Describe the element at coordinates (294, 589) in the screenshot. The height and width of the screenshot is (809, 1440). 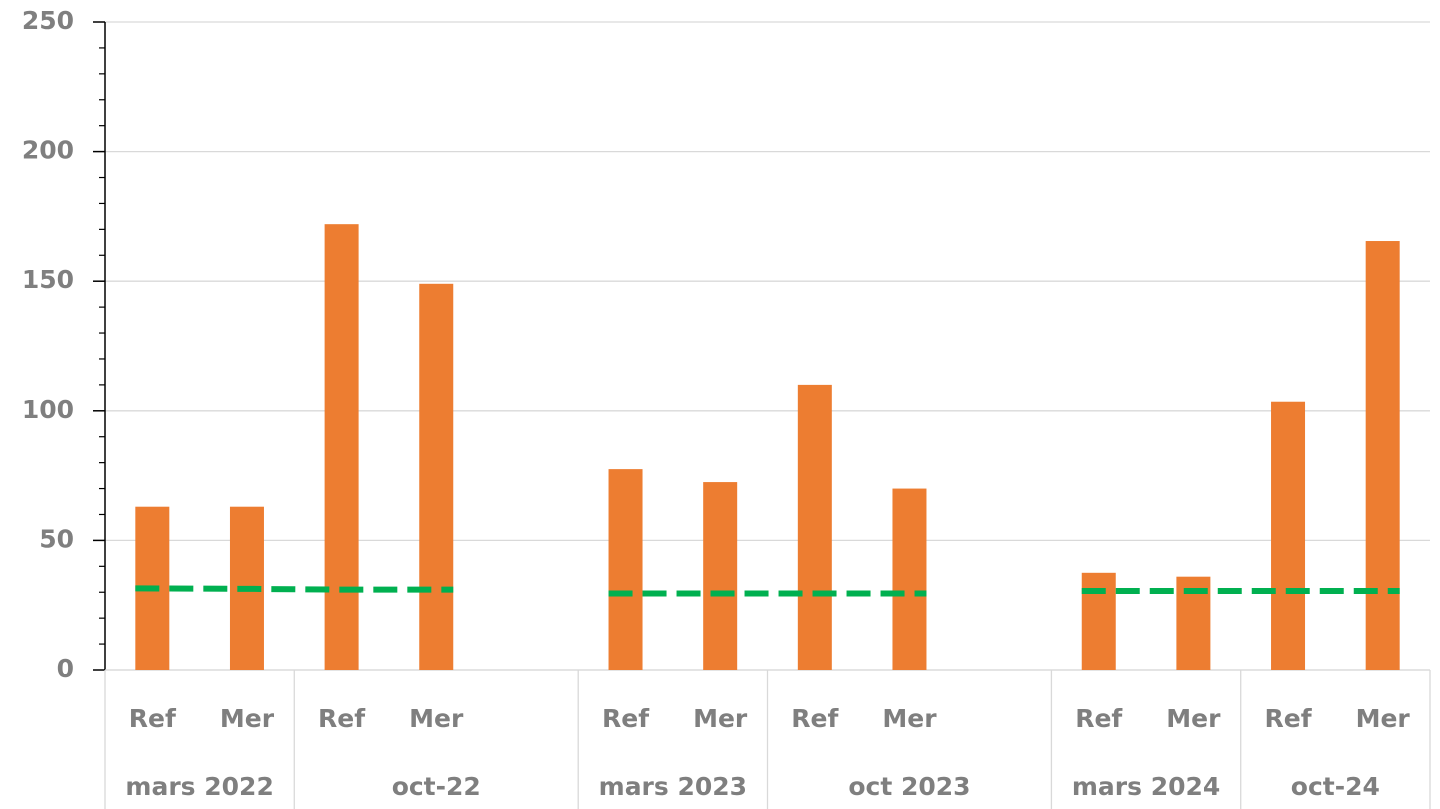
I see `reference-line` at that location.